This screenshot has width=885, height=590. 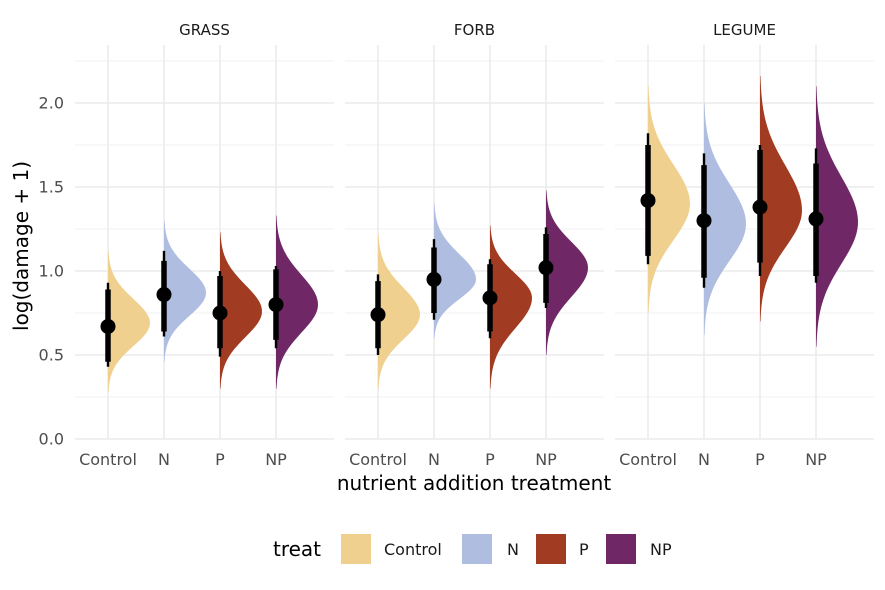 I want to click on density-legume-p, so click(x=781, y=199).